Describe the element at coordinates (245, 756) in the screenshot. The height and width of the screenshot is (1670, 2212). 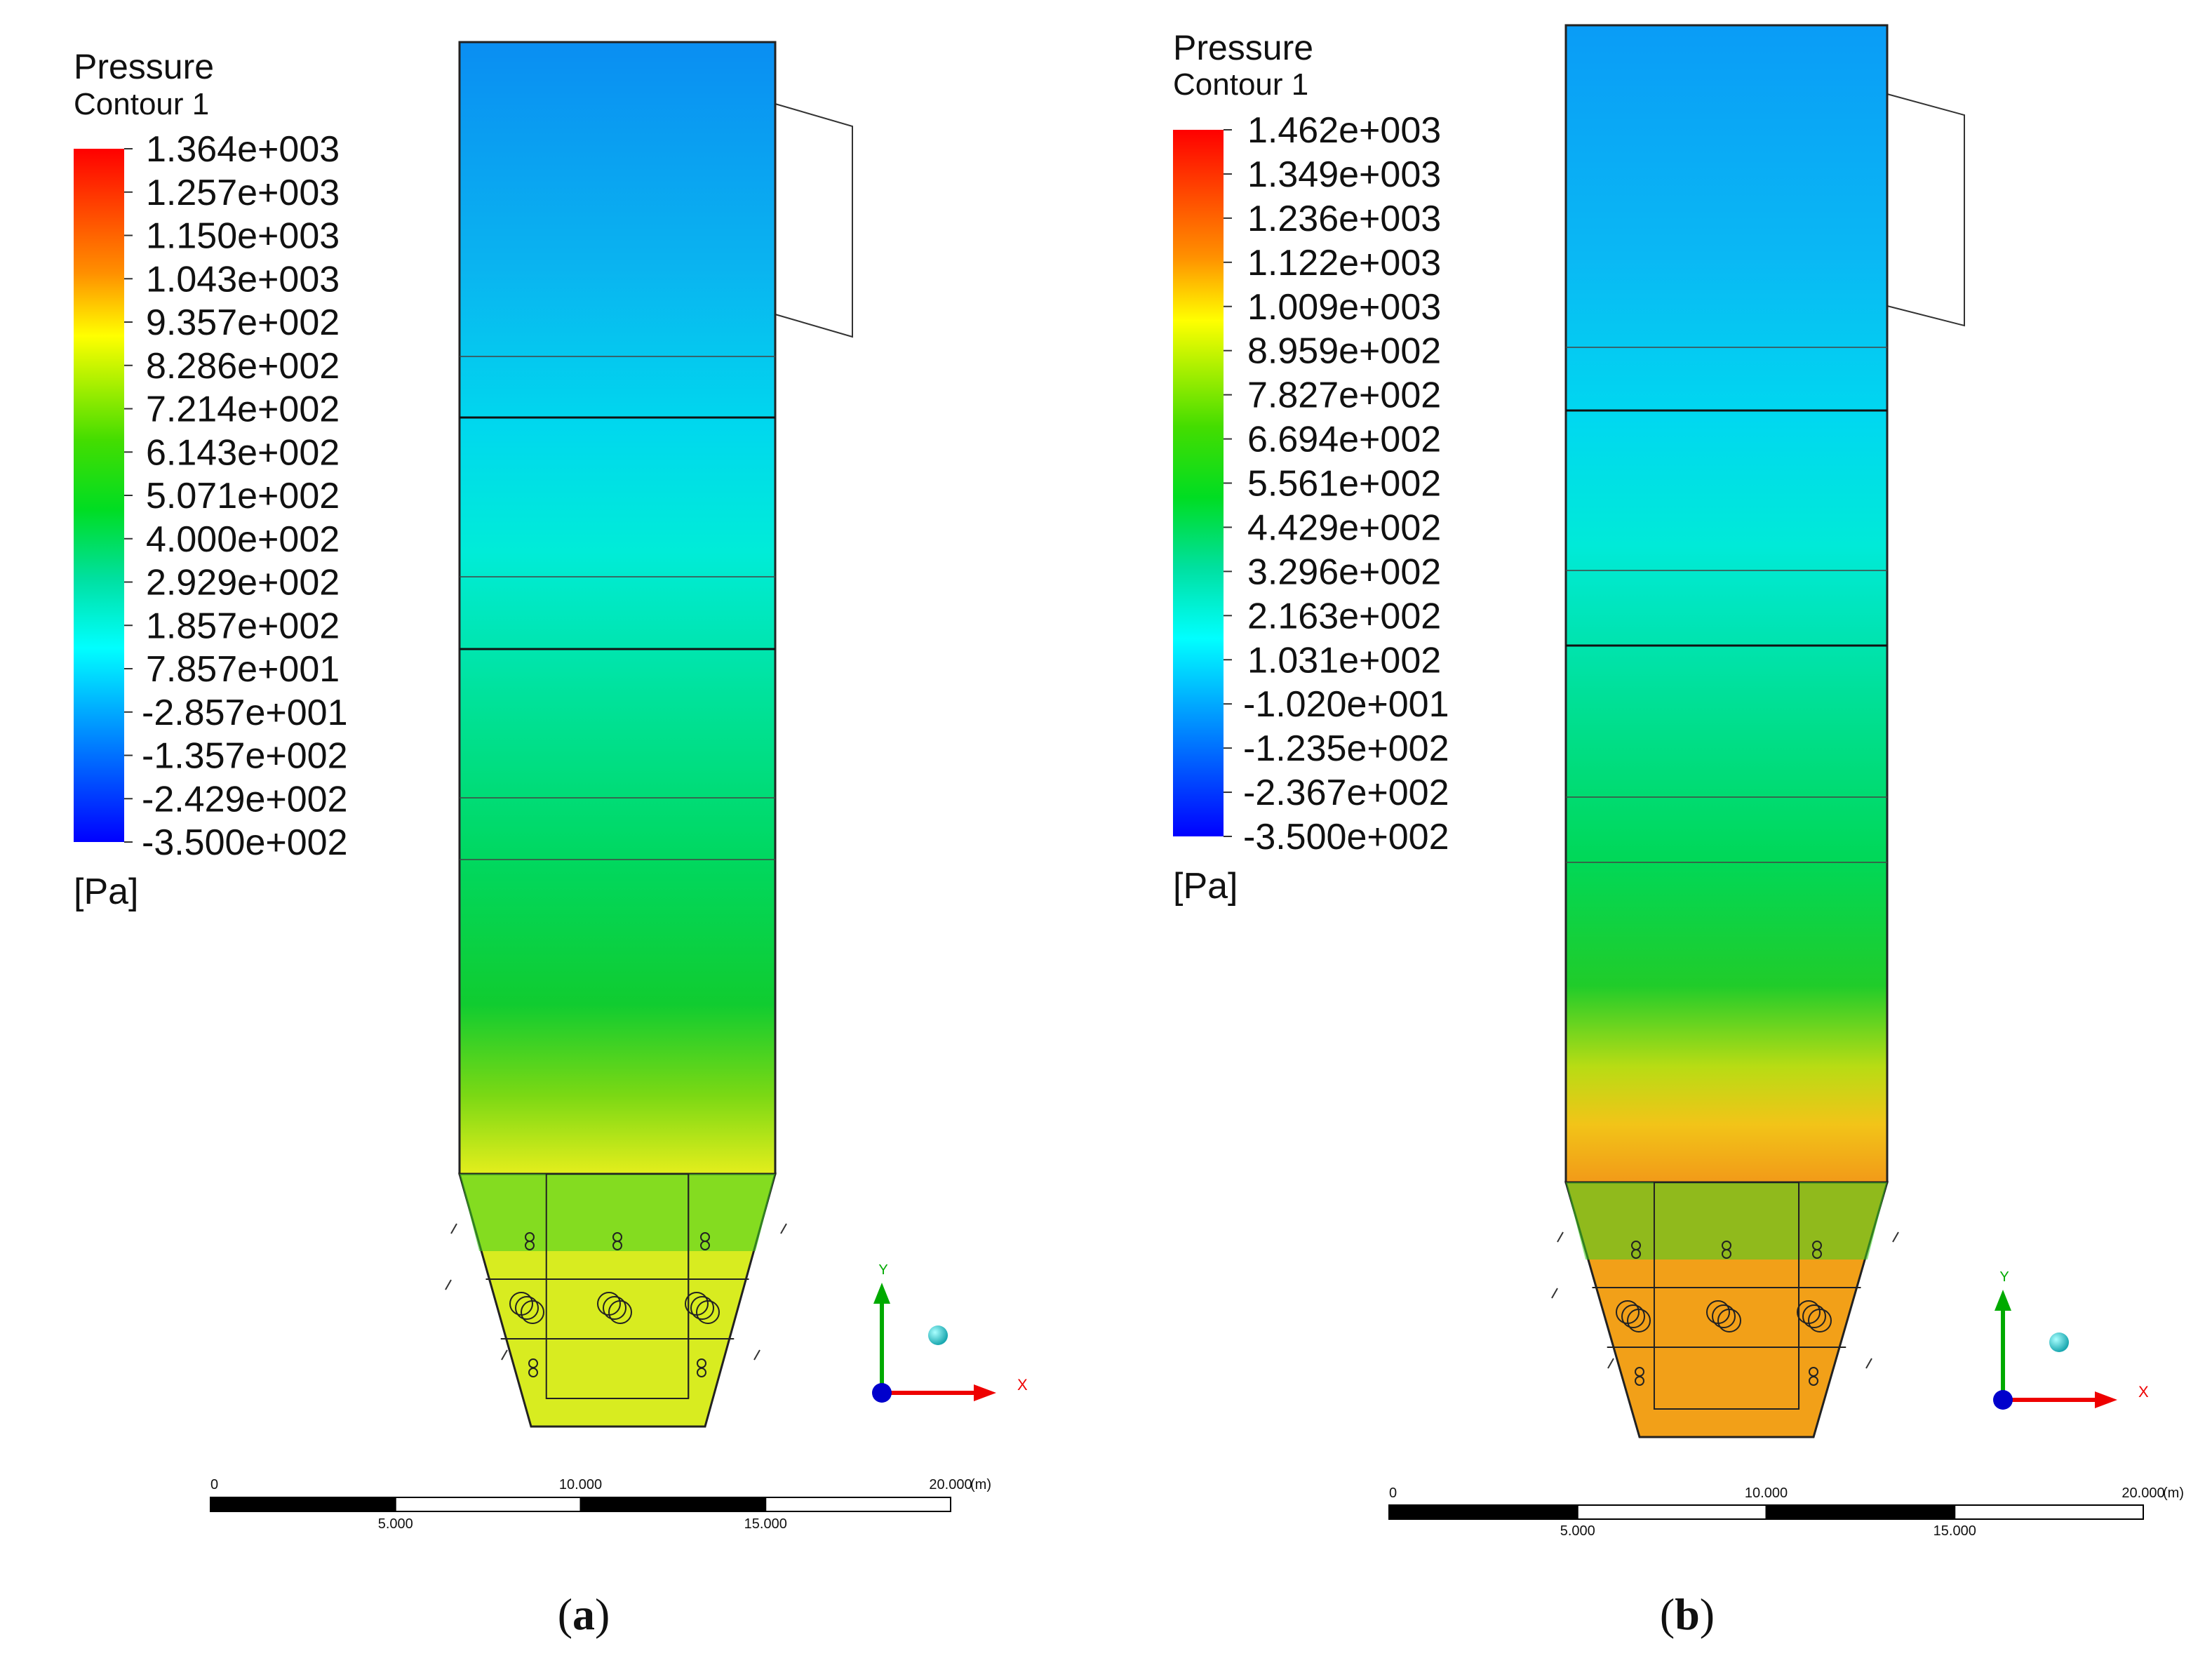
I see `colorbar-label: -1.357e+002` at that location.